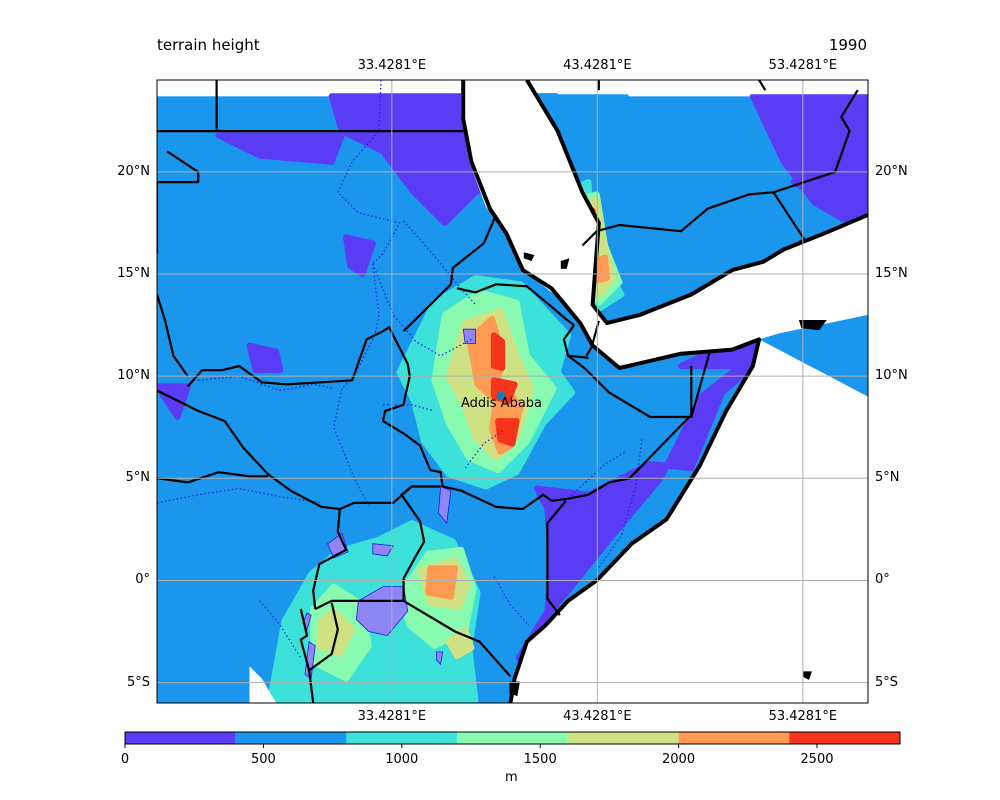 This screenshot has height=800, width=1000. What do you see at coordinates (133, 376) in the screenshot?
I see `lat-tick-label-left: 10°N` at bounding box center [133, 376].